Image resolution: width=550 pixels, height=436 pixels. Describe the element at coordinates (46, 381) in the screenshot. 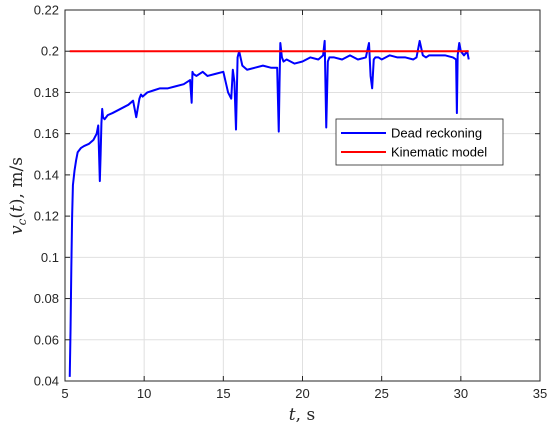

I see `y-tick-label: 0.04` at that location.